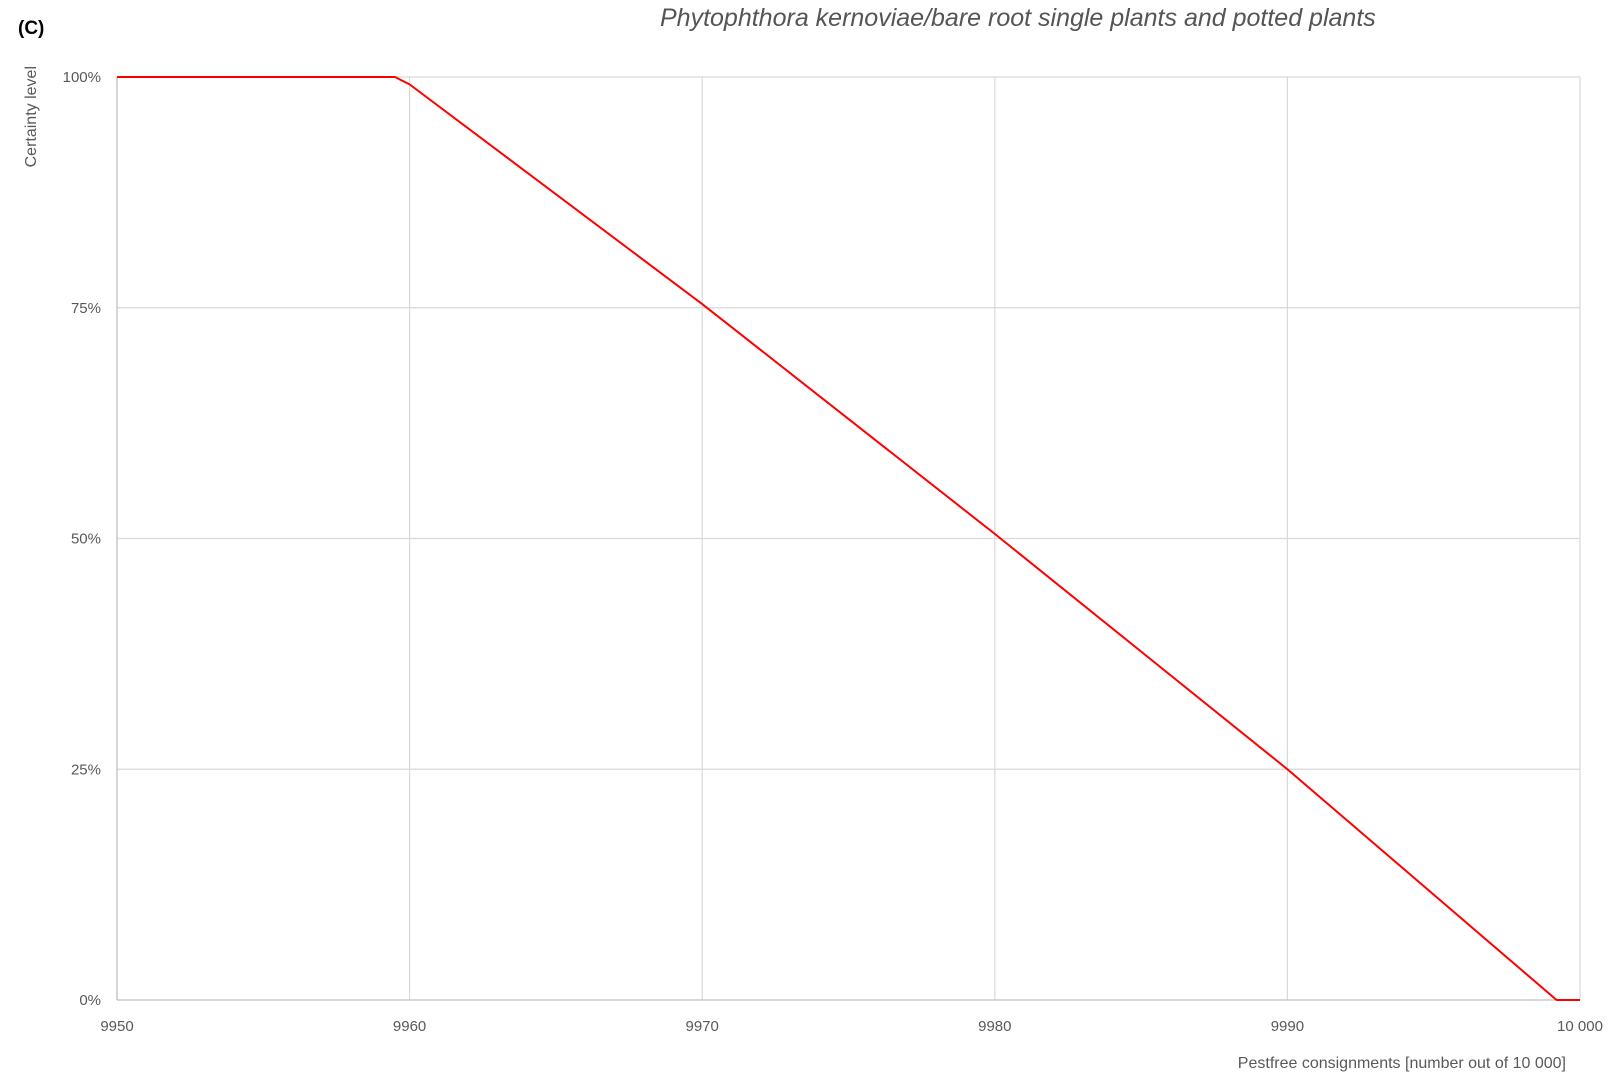 This screenshot has width=1615, height=1078. I want to click on y-tick-label: 0%, so click(90, 1000).